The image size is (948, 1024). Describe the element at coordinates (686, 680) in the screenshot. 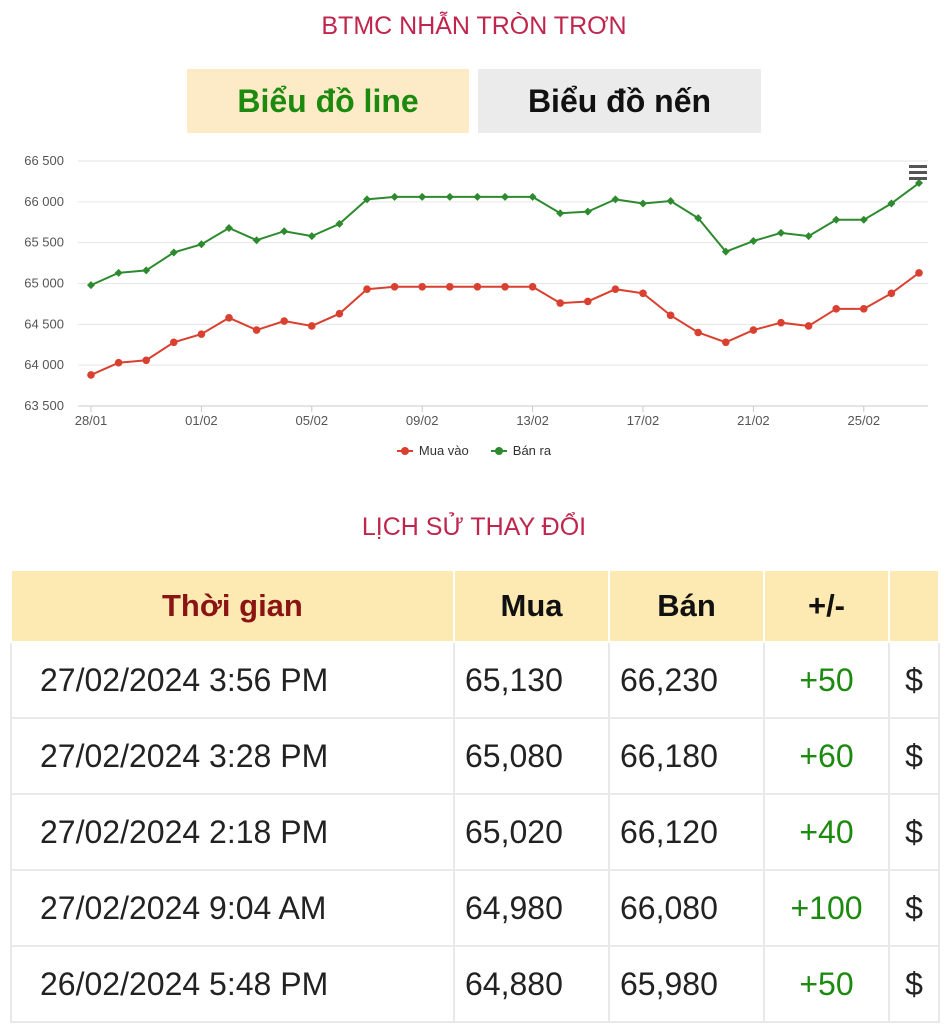

I see `row-sell: 66,230` at that location.